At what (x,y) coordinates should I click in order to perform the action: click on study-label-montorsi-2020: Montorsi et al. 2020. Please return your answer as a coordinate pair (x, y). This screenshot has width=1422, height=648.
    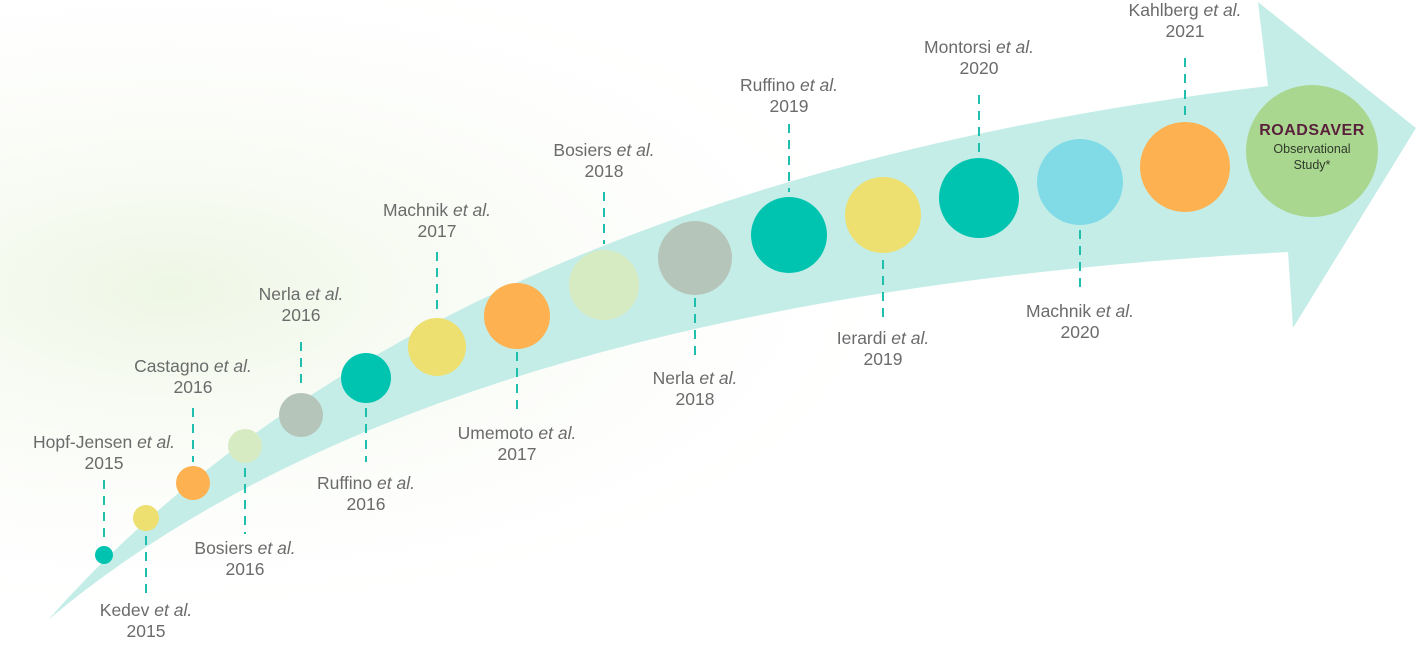
    Looking at the image, I should click on (979, 57).